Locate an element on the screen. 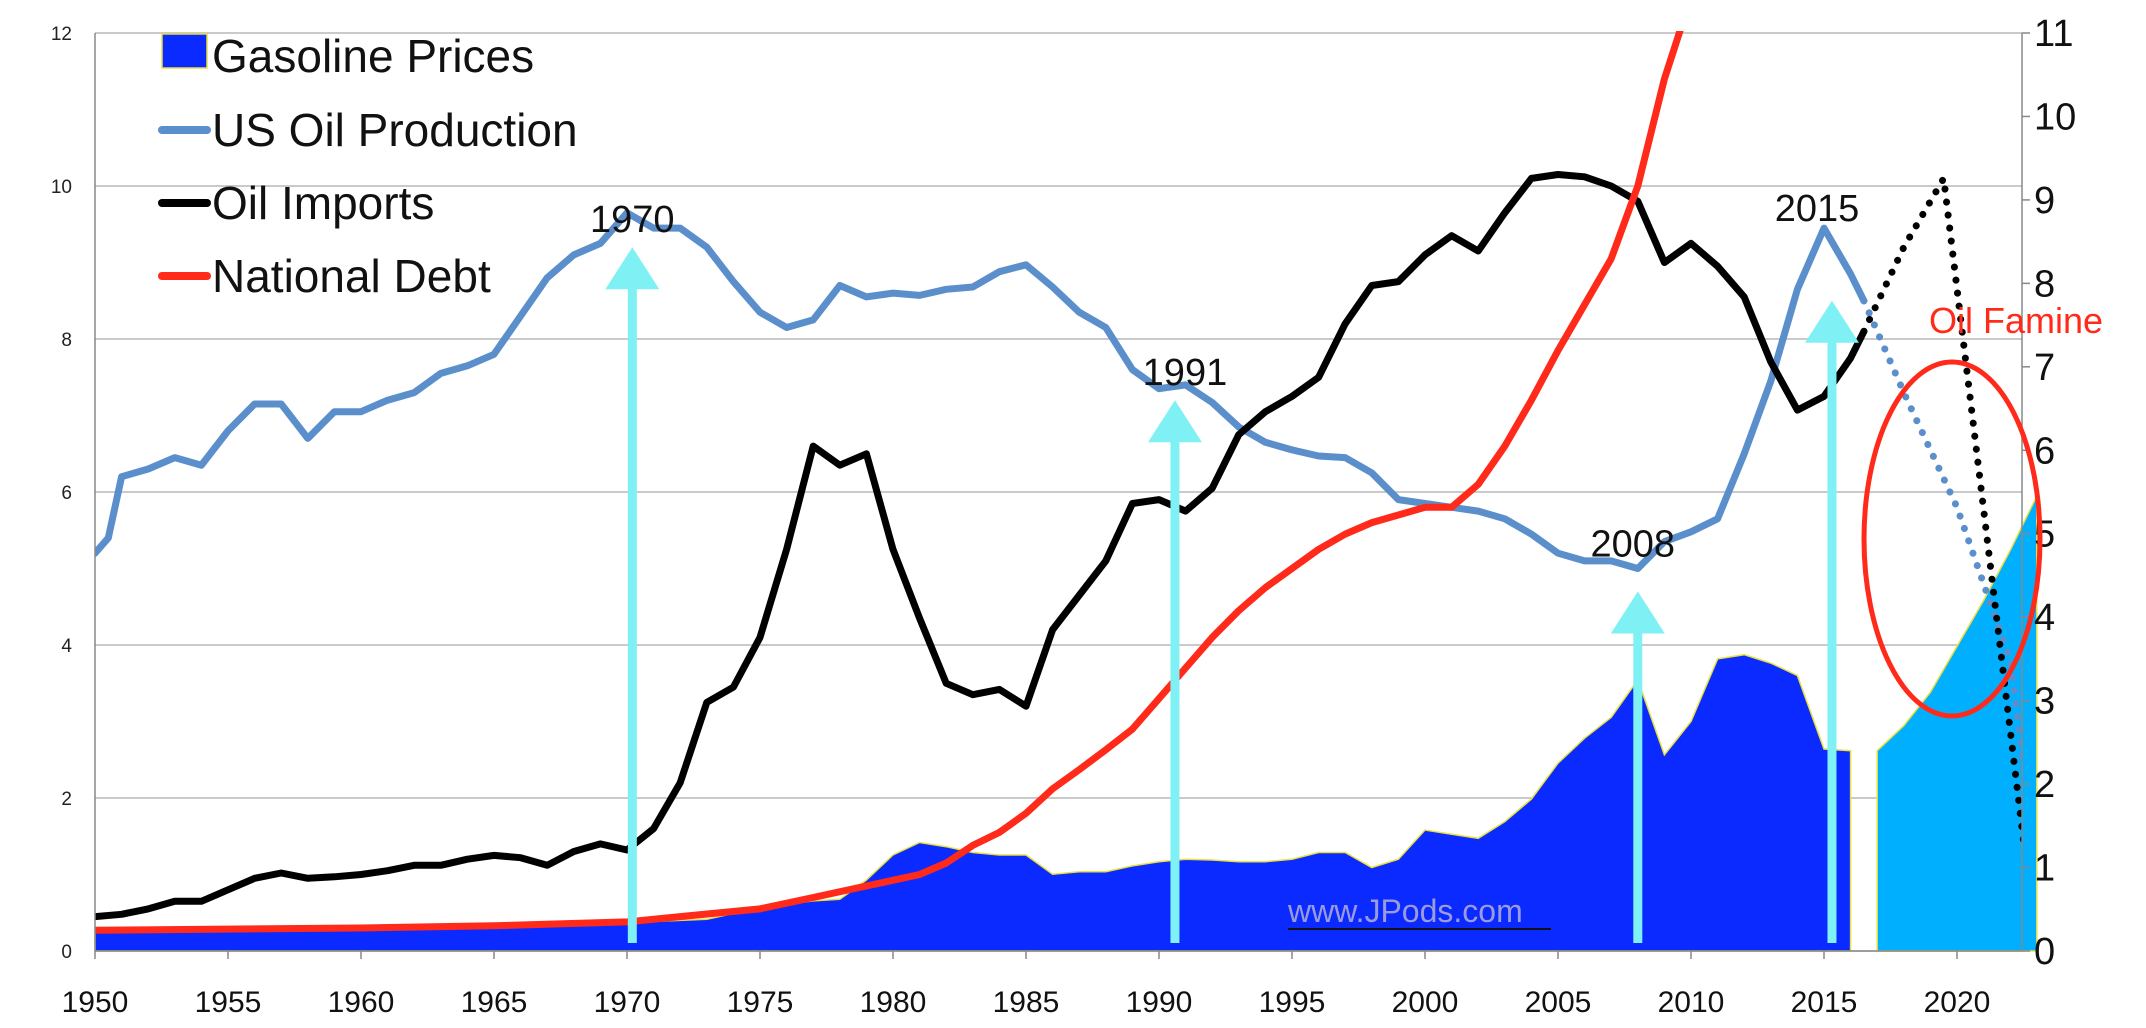 The height and width of the screenshot is (1028, 2146). legend-label: Oil Imports is located at coordinates (323, 203).